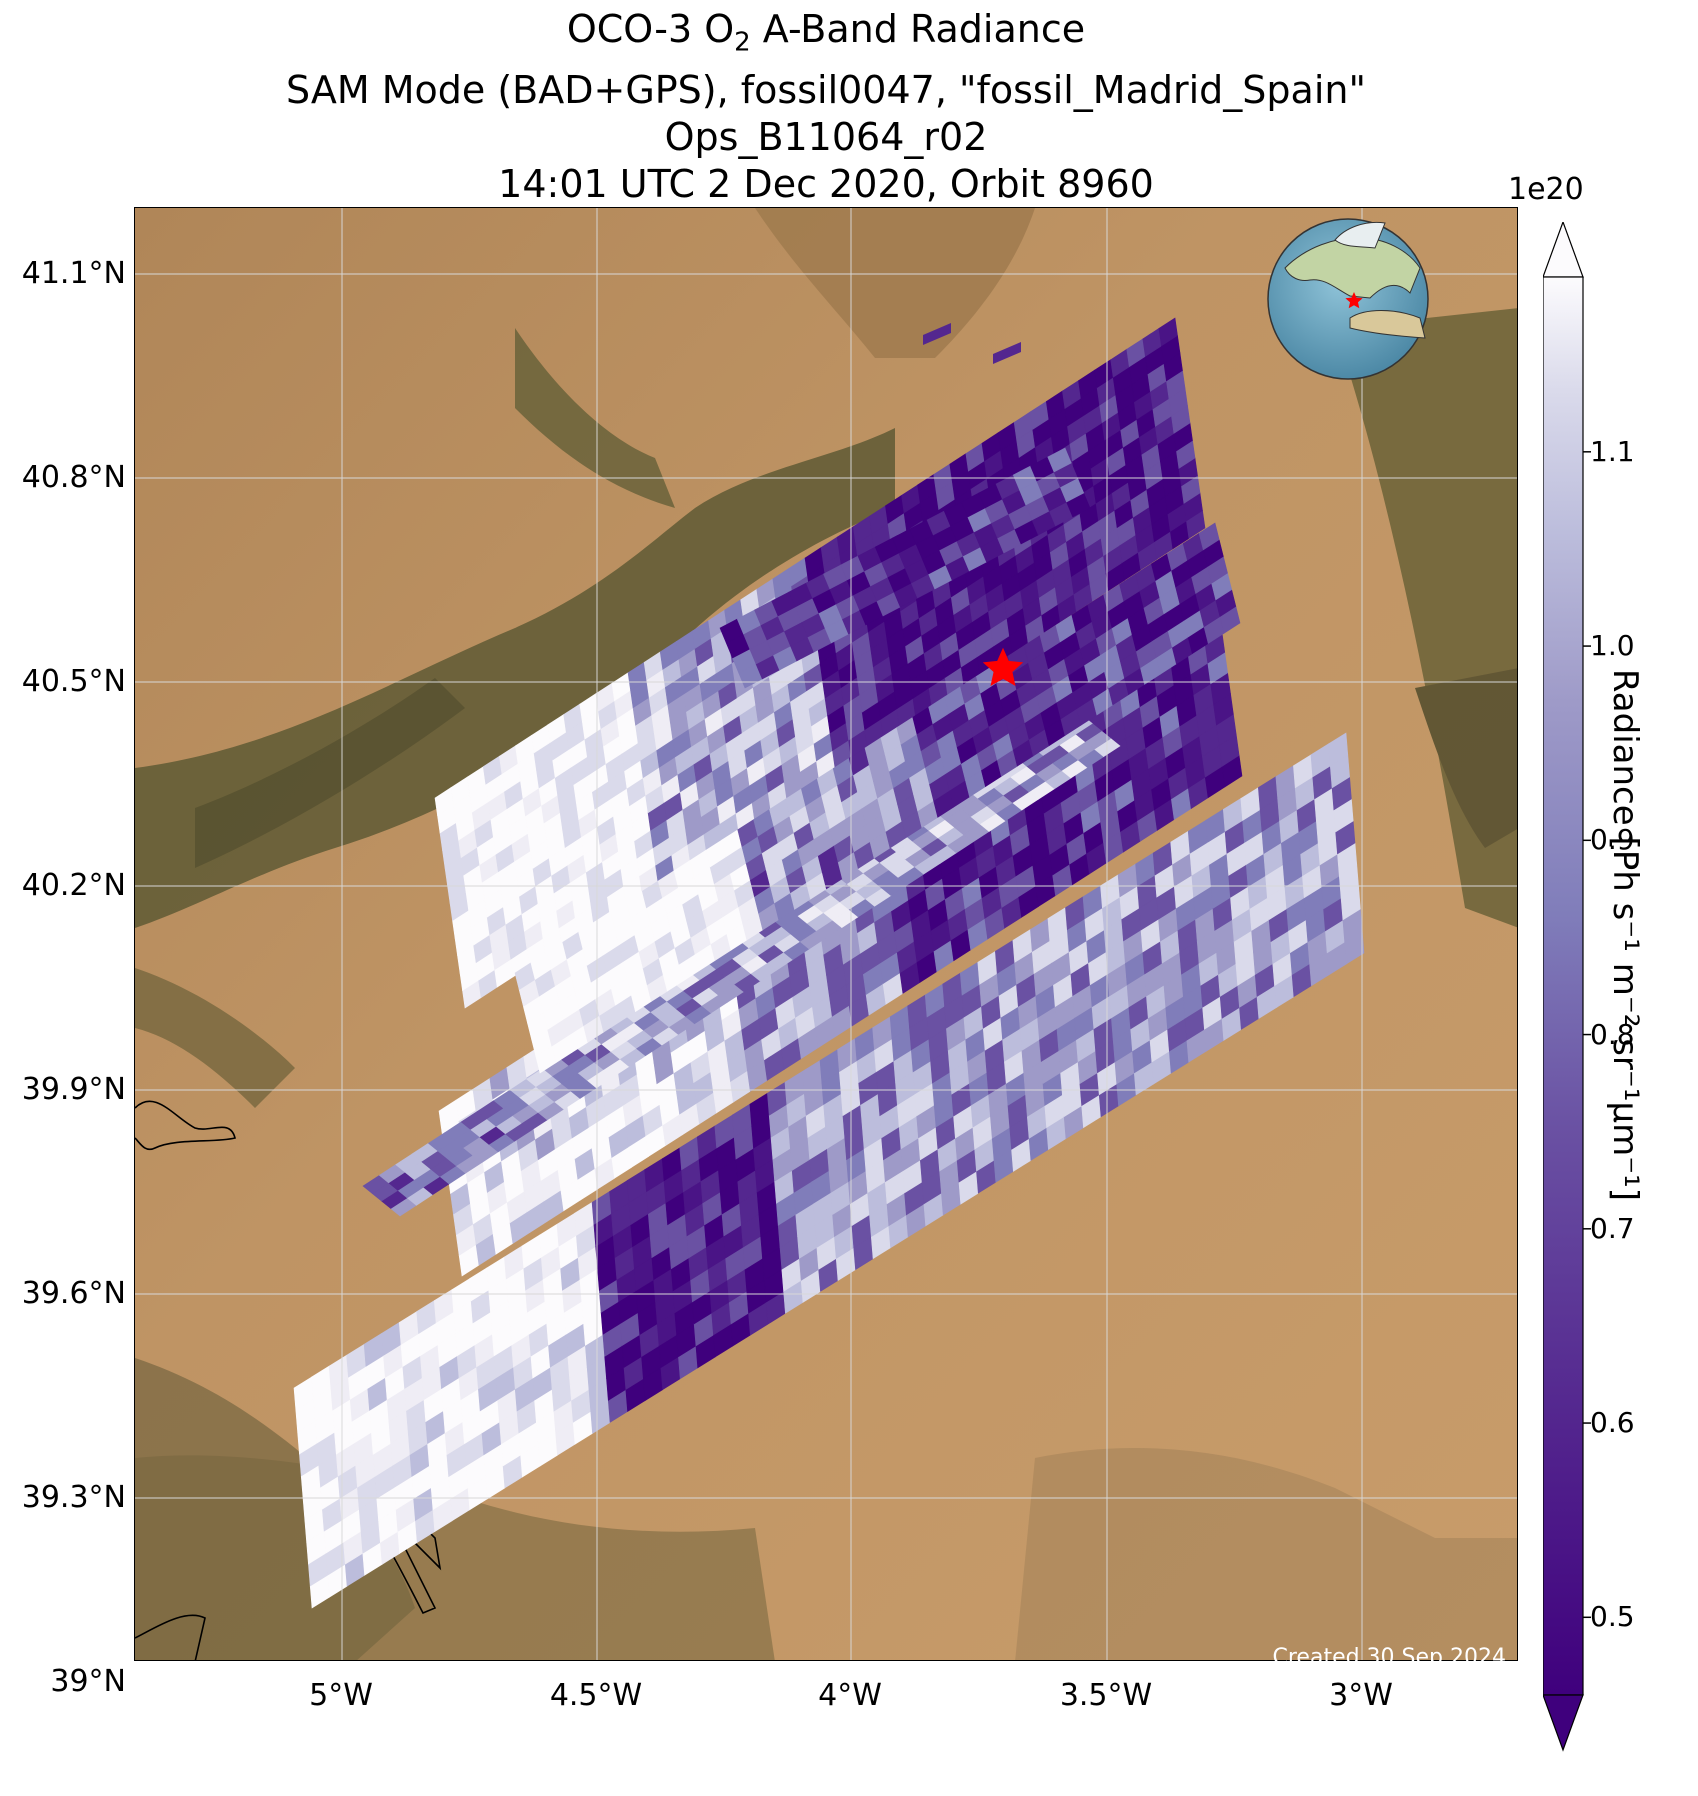  What do you see at coordinates (1612, 451) in the screenshot?
I see `colorbar-tick-label: 1.1` at bounding box center [1612, 451].